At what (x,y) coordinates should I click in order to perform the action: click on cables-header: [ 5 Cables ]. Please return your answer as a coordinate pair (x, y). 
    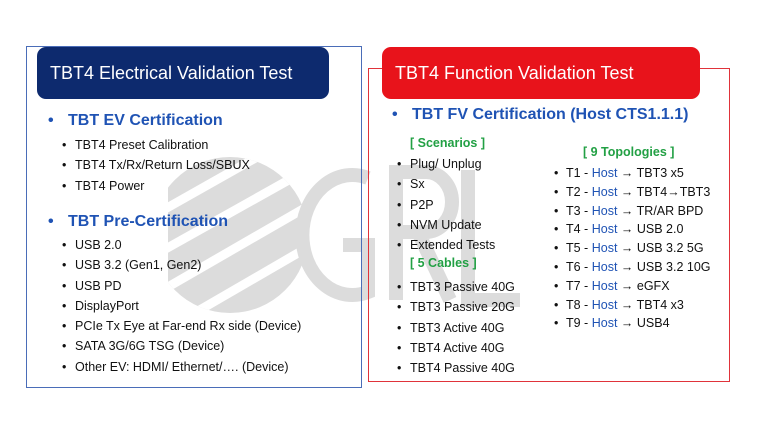
    Looking at the image, I should click on (443, 263).